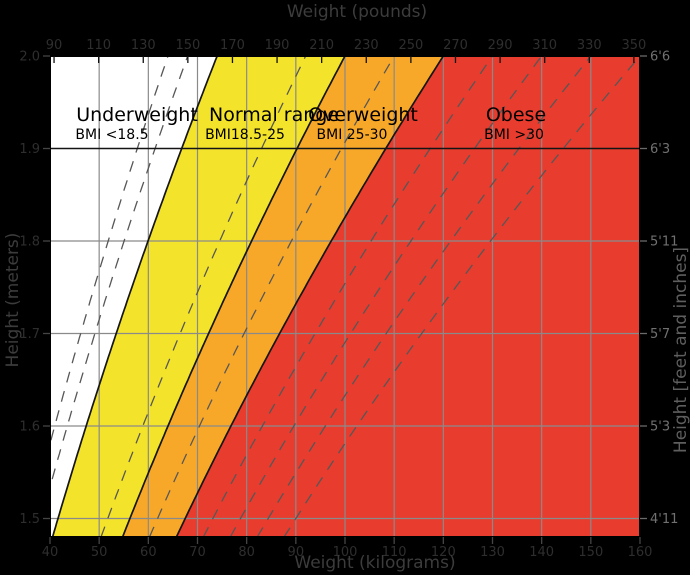  What do you see at coordinates (500, 45) in the screenshot?
I see `top-tick-label: 290` at bounding box center [500, 45].